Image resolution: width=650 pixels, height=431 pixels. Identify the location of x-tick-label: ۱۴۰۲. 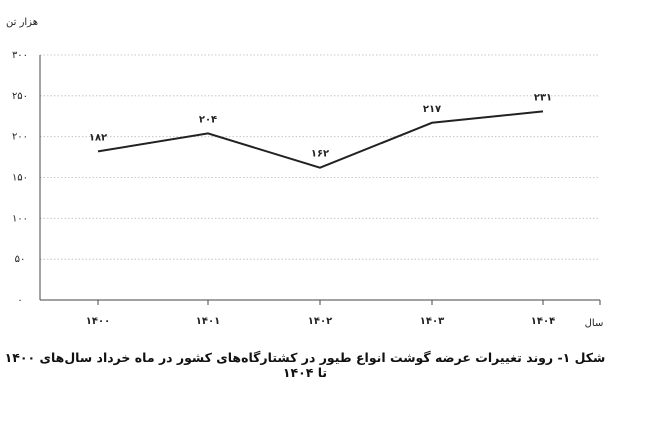
(320, 321).